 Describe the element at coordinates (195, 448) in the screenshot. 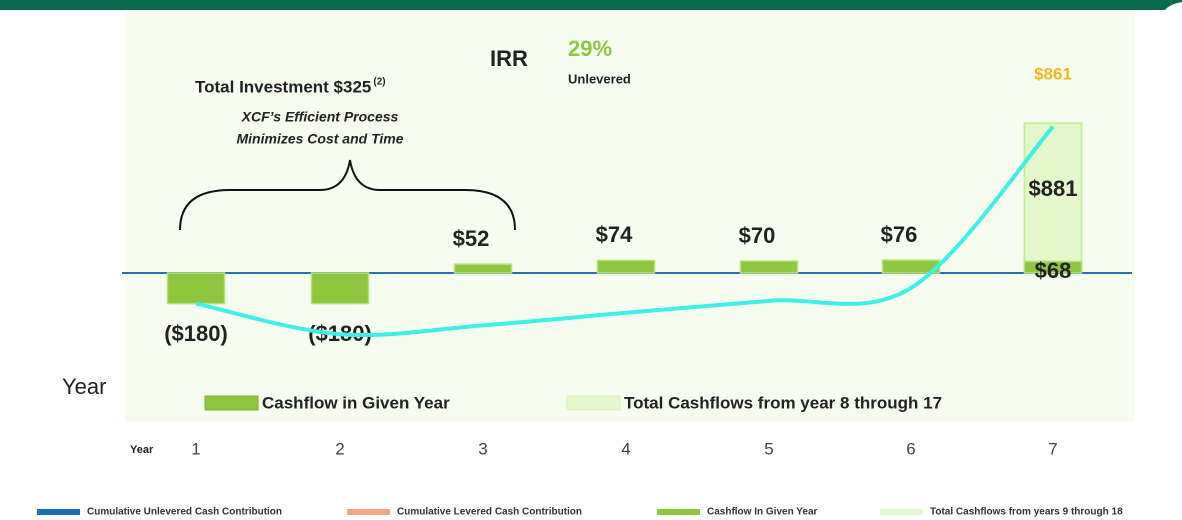

I see `x-tick-label: 1` at that location.